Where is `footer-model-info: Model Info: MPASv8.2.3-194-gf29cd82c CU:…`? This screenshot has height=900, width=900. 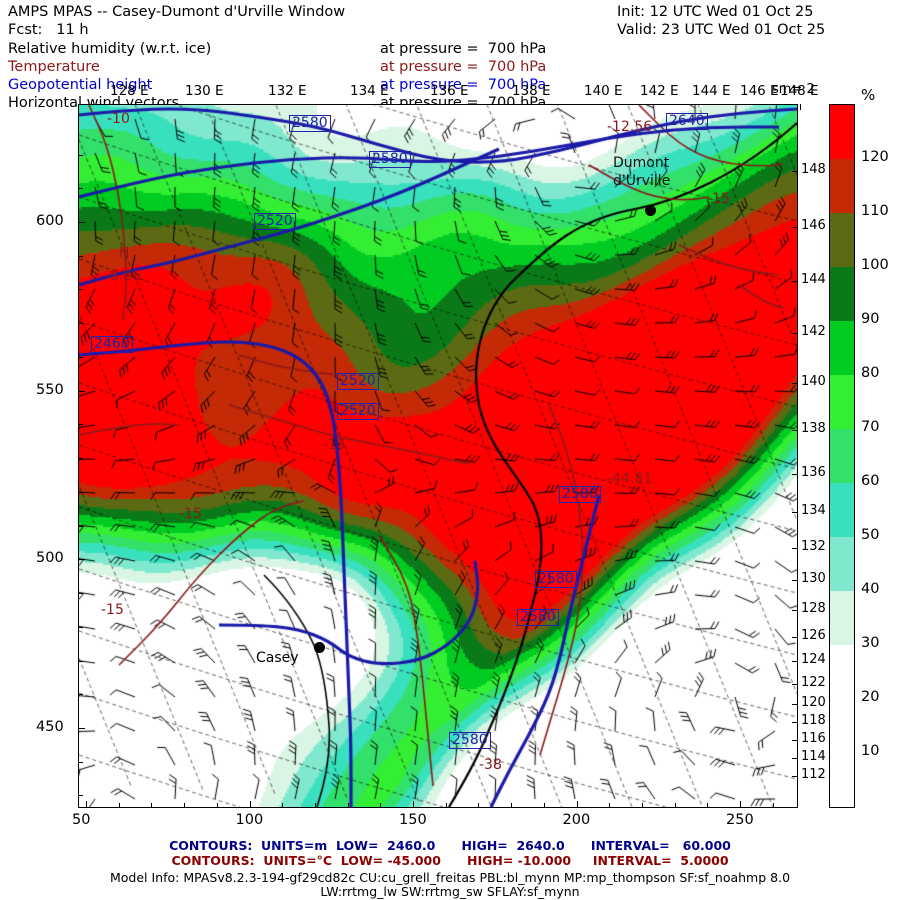
footer-model-info: Model Info: MPASv8.2.3-194-gf29cd82c CU:… is located at coordinates (450, 877).